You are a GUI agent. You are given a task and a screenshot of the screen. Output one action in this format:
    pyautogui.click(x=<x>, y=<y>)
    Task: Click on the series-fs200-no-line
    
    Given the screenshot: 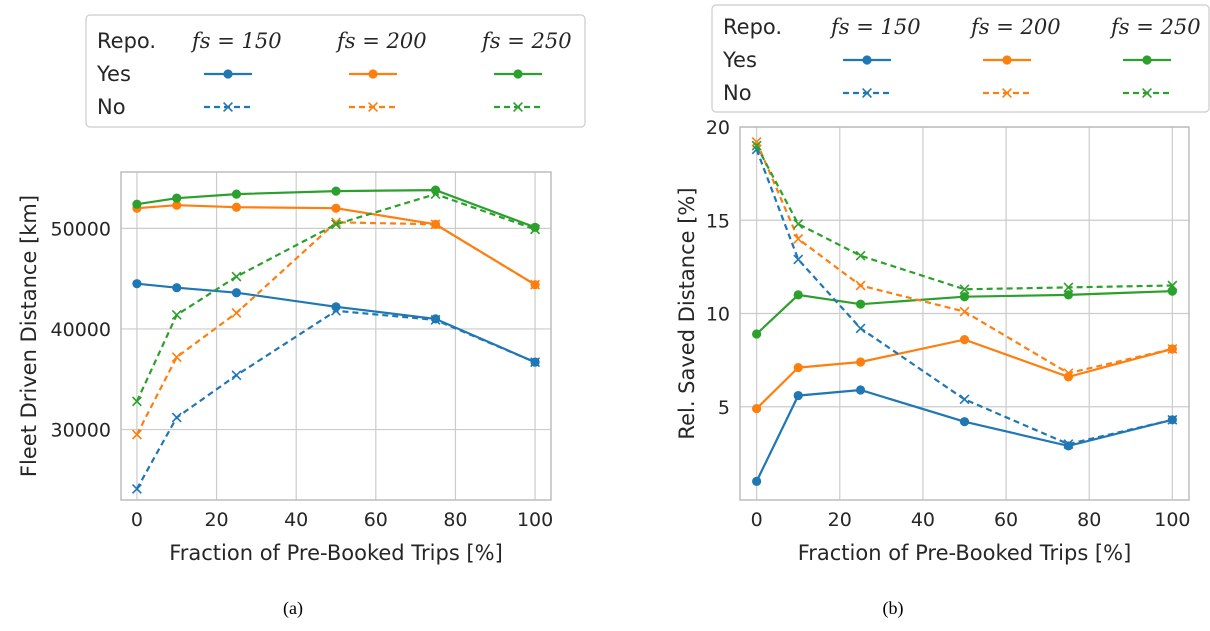 What is the action you would take?
    pyautogui.click(x=335, y=328)
    